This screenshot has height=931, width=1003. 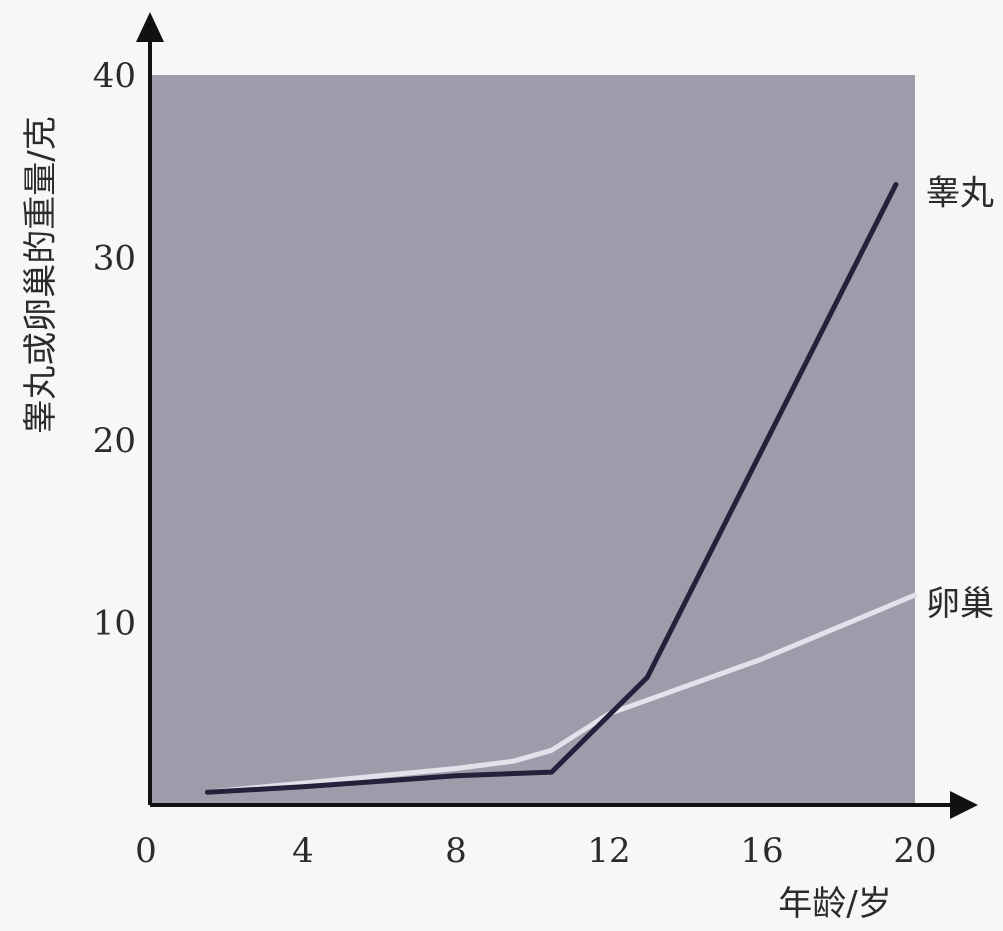 I want to click on y-tick-label: 20, so click(x=114, y=441).